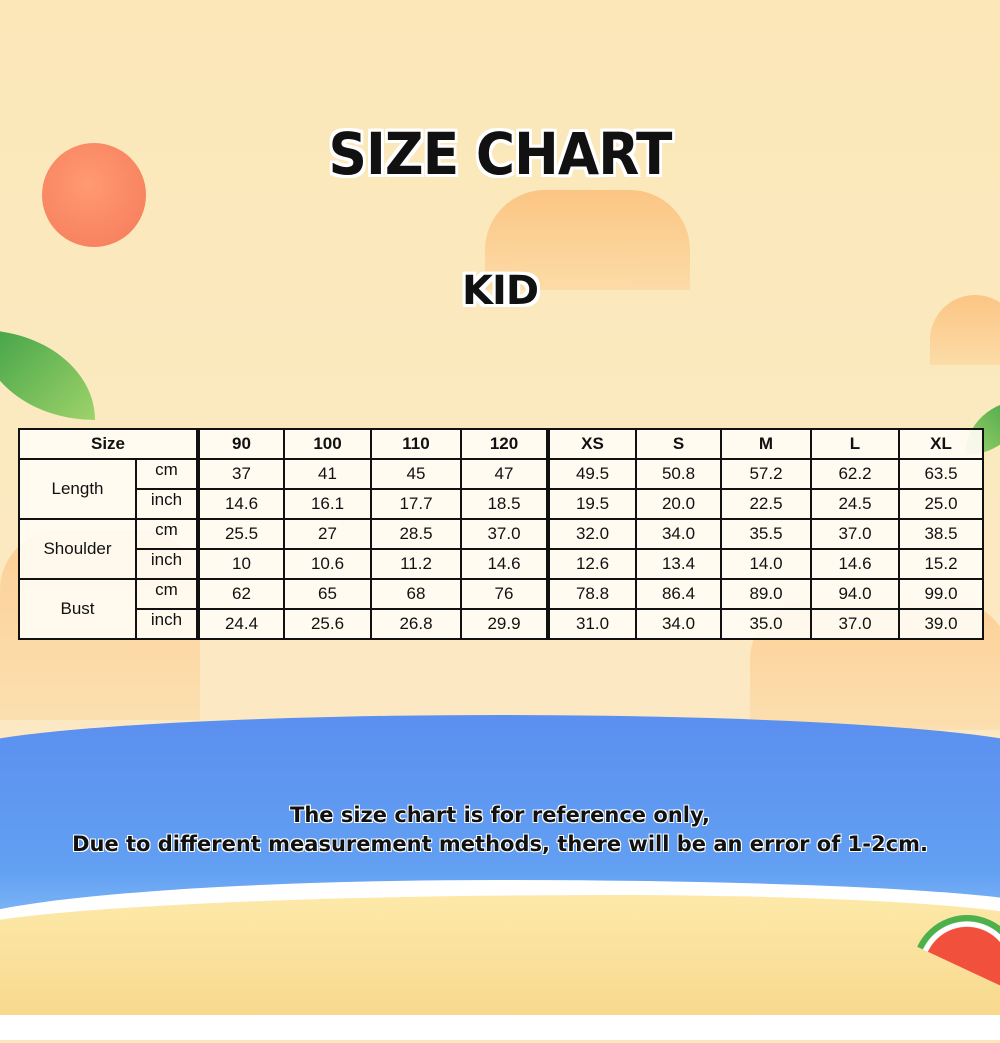 The height and width of the screenshot is (1043, 1000). Describe the element at coordinates (416, 504) in the screenshot. I see `table-cell: 17.7` at that location.